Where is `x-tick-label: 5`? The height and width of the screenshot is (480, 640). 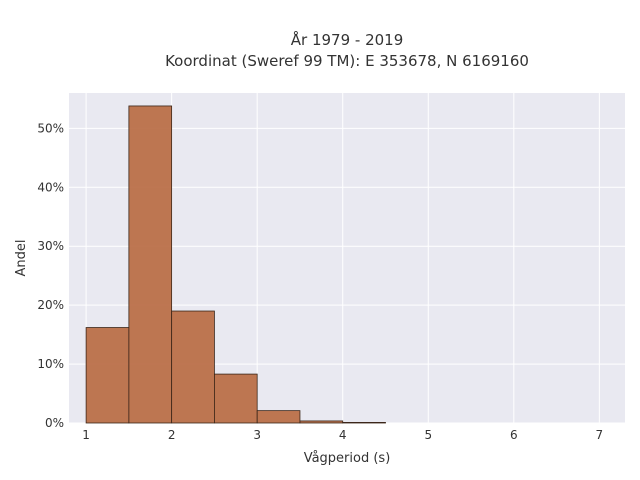
x-tick-label: 5 is located at coordinates (428, 435).